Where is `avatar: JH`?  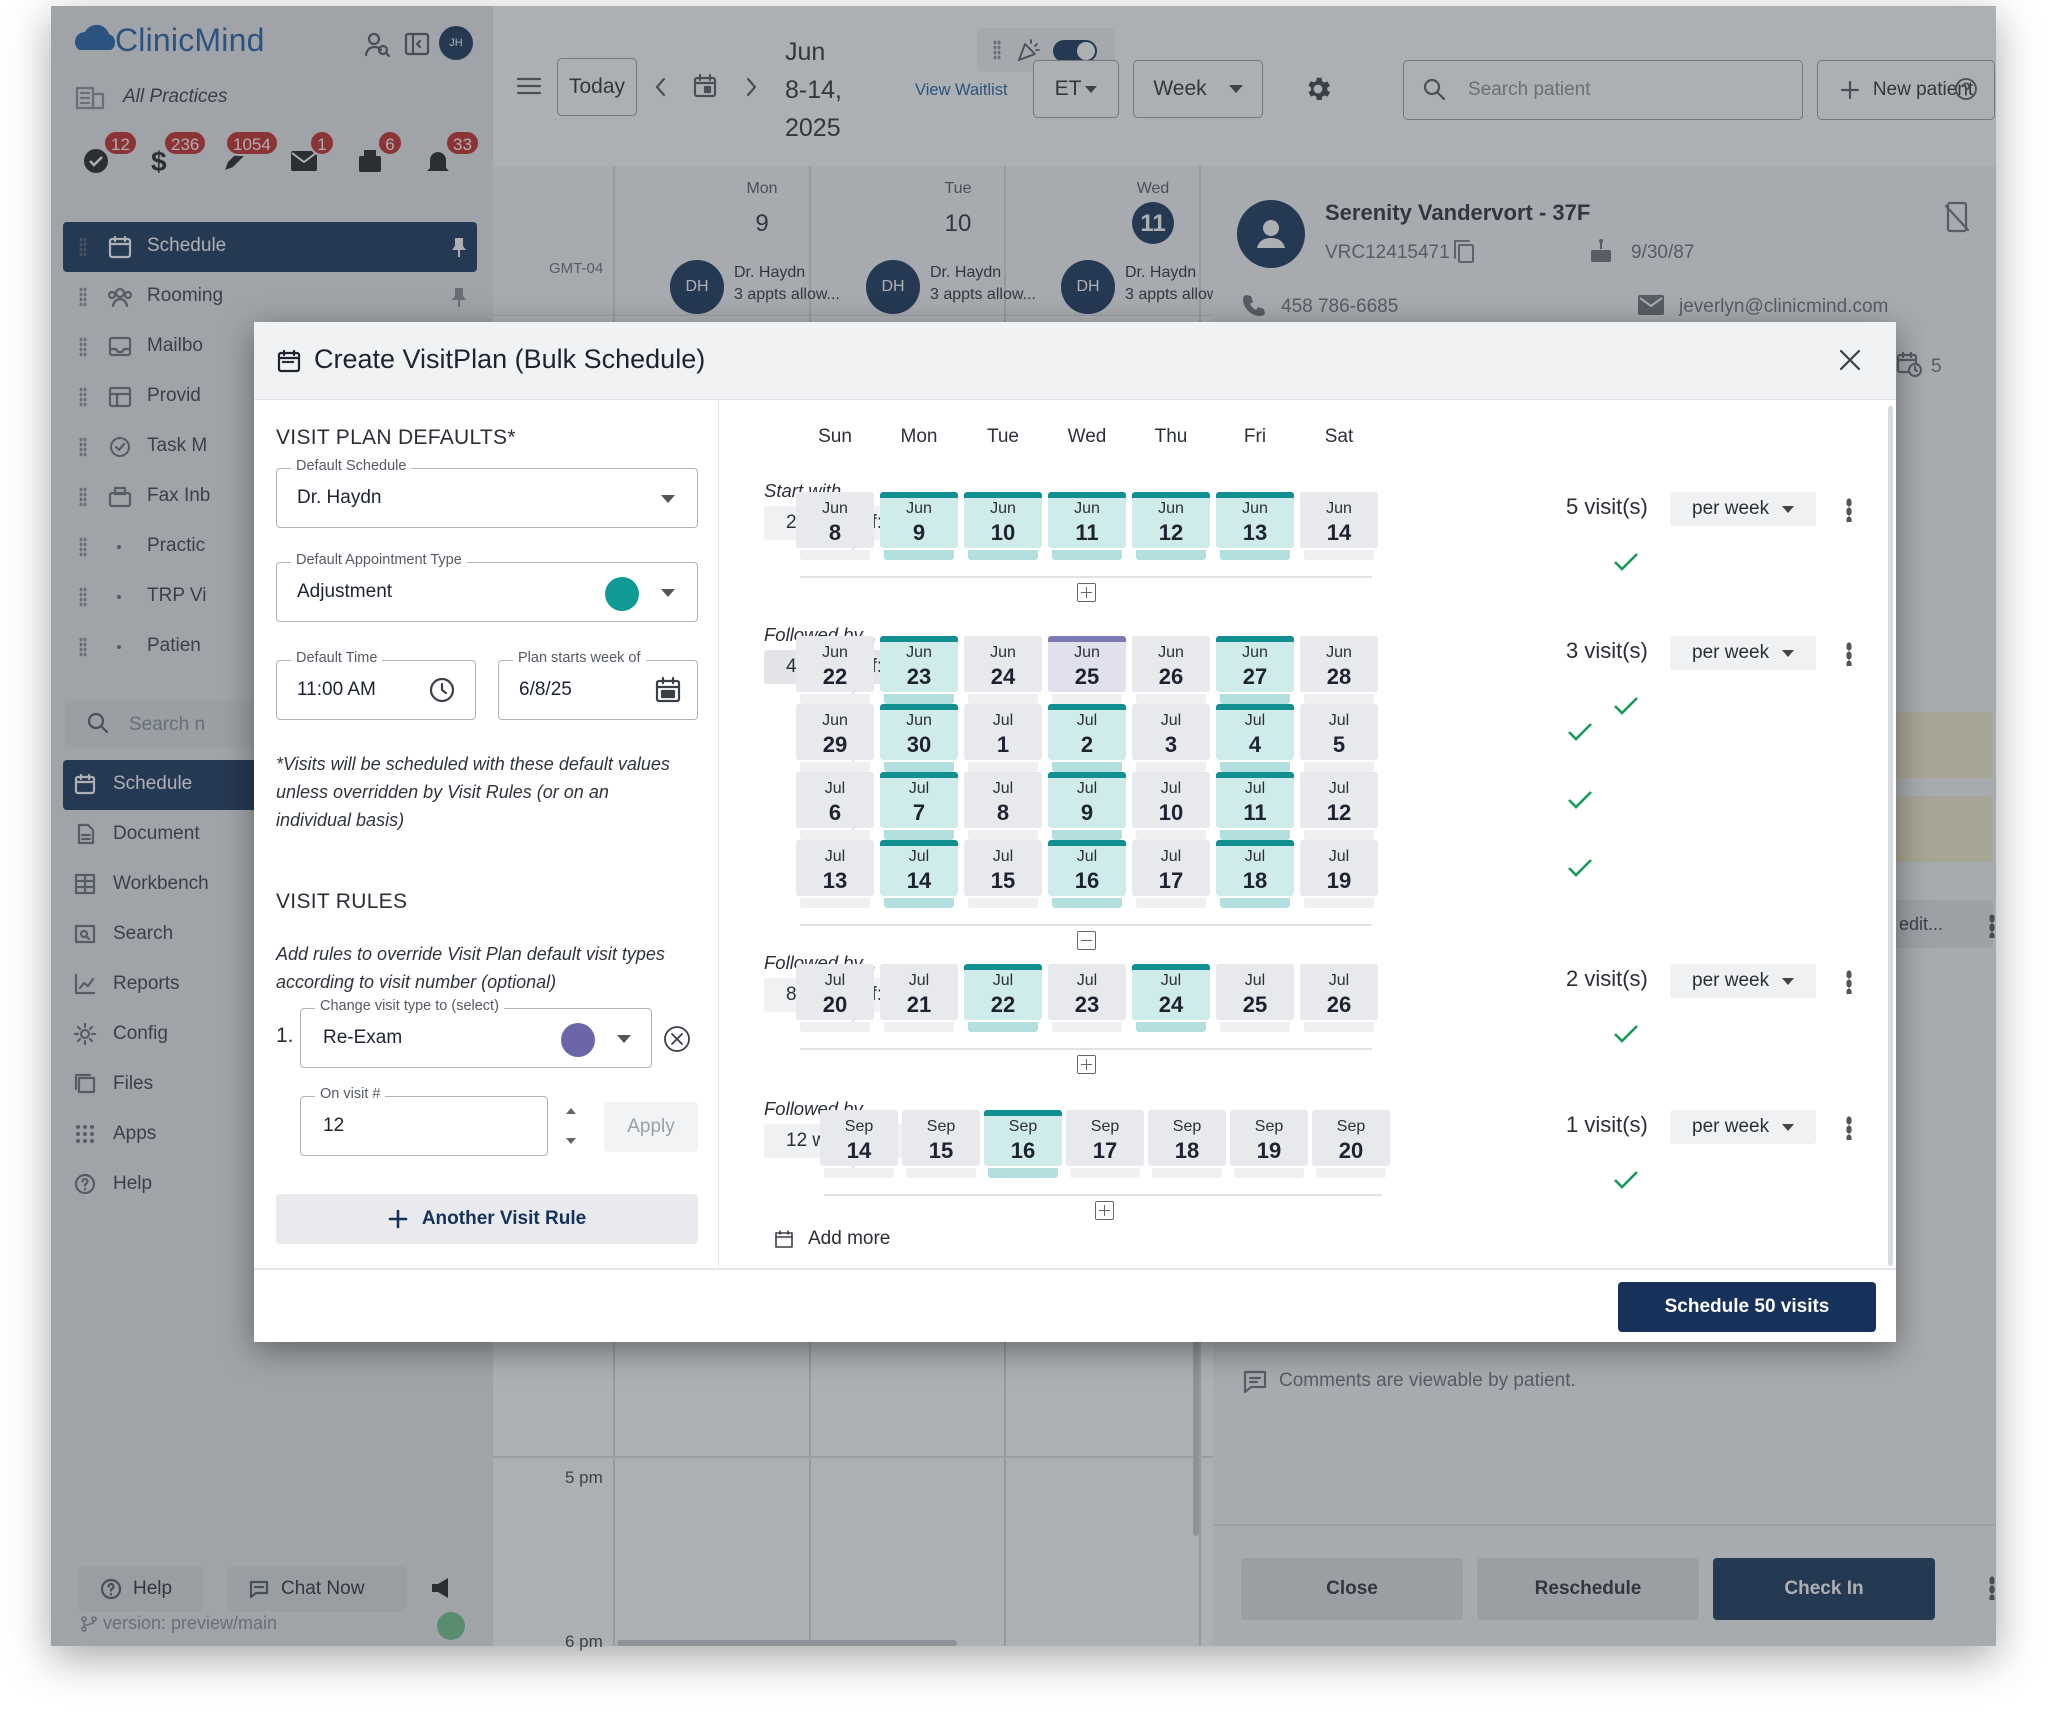
avatar: JH is located at coordinates (456, 43).